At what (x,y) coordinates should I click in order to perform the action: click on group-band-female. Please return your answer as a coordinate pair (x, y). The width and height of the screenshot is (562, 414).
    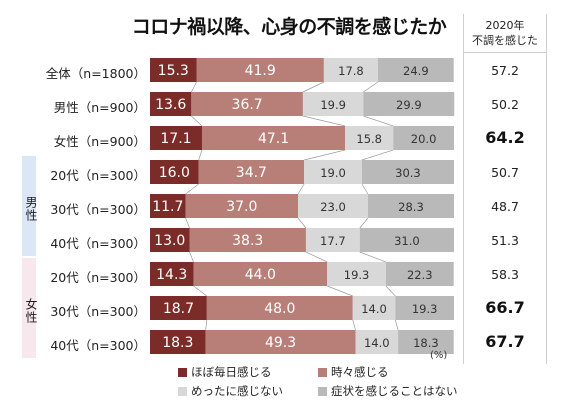
    Looking at the image, I should click on (29, 308).